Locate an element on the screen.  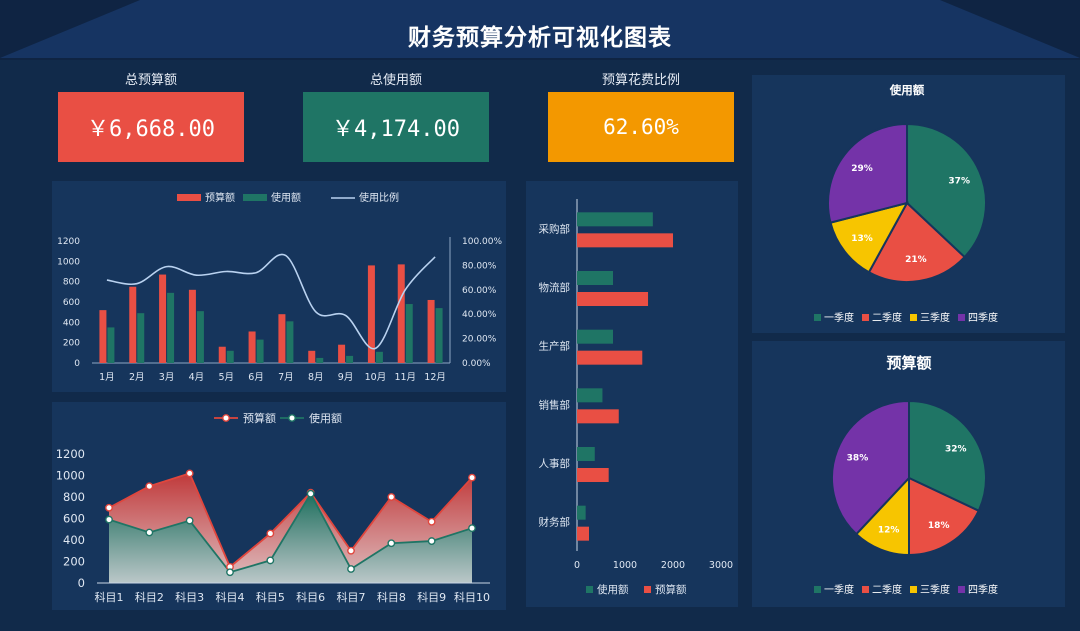
subject-x-tick-label: 科目7 is located at coordinates (351, 597).